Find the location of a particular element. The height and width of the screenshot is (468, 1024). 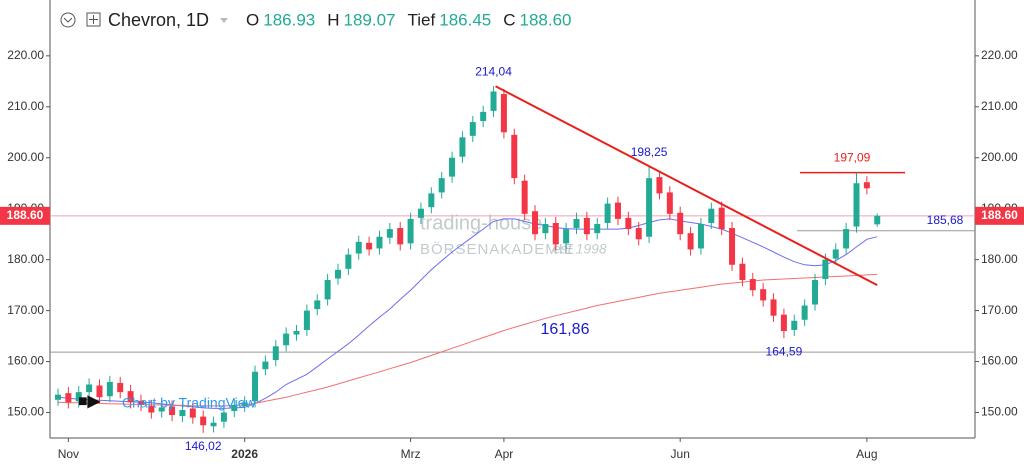

price-badge-label: 188.60 is located at coordinates (999, 215).